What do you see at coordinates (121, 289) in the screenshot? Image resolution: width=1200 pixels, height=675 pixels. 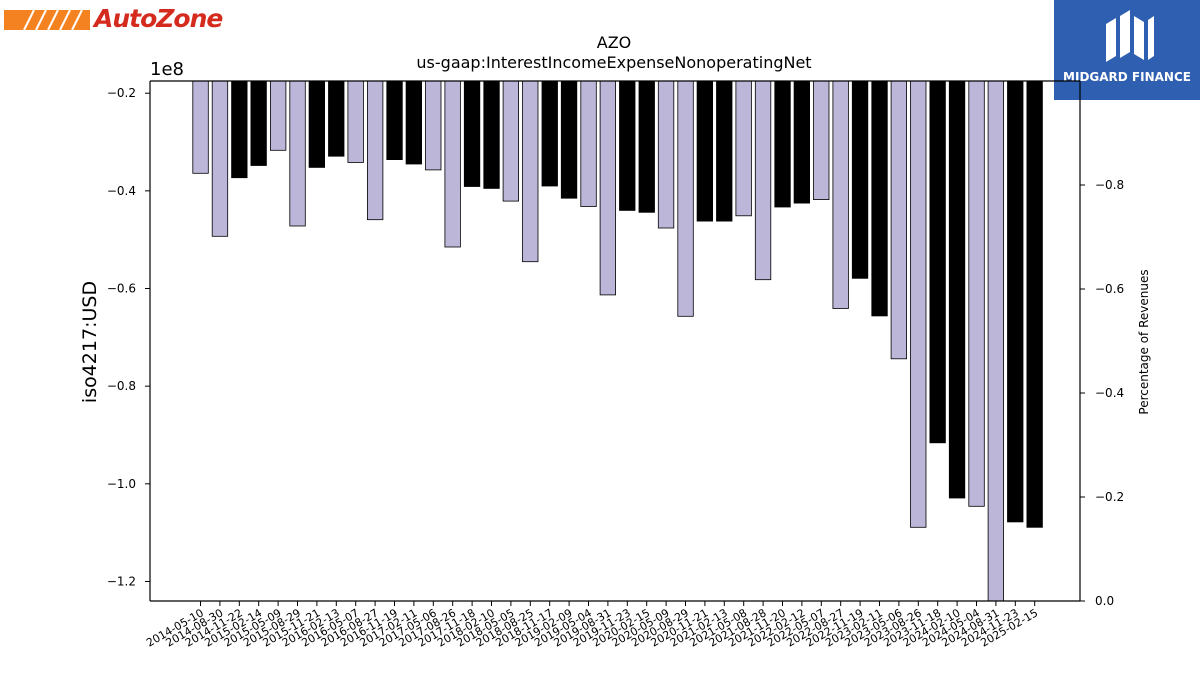 I see `y-tick-label: −0.6` at bounding box center [121, 289].